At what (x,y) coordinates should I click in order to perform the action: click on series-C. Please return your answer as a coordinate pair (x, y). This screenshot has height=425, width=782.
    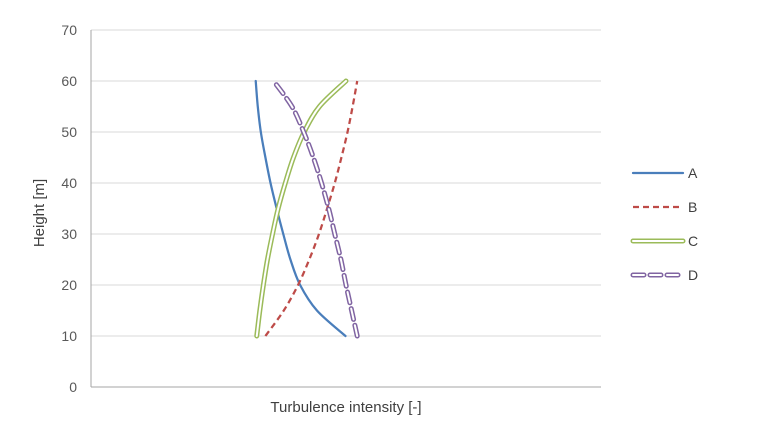
    Looking at the image, I should click on (301, 208).